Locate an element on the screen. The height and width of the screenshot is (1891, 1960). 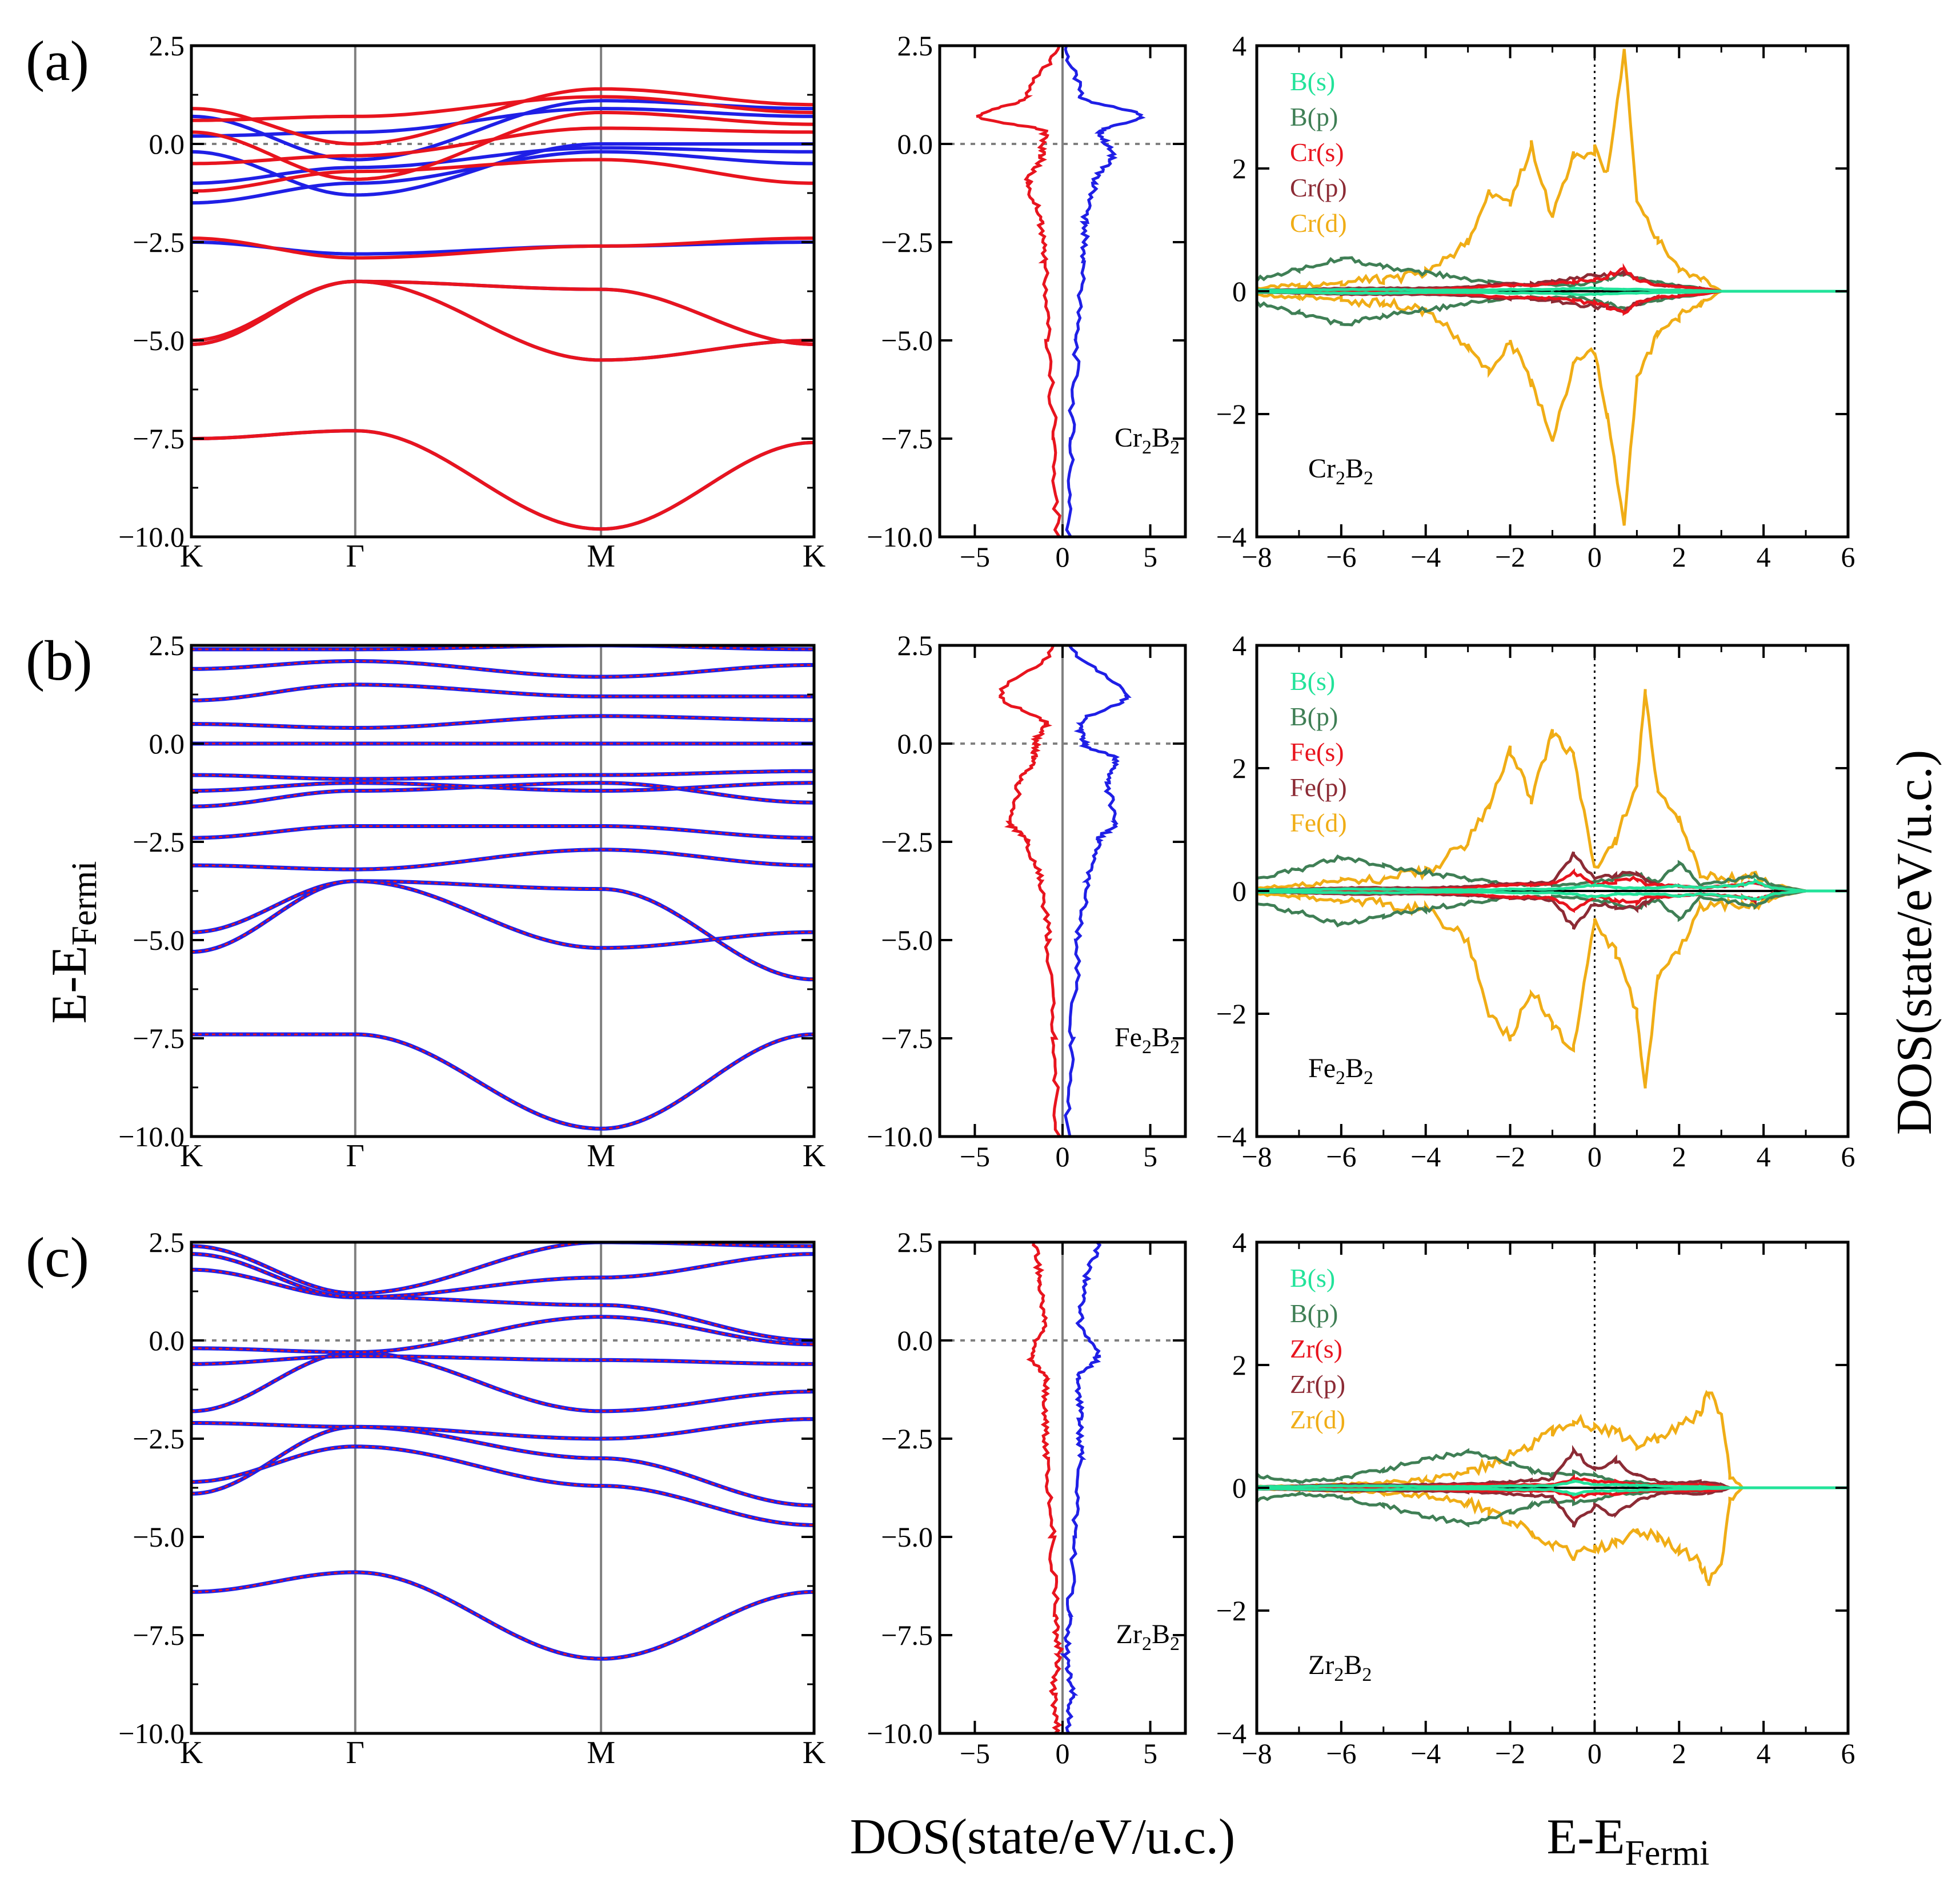
dos-xtick-label: 0 is located at coordinates (1063, 1157).